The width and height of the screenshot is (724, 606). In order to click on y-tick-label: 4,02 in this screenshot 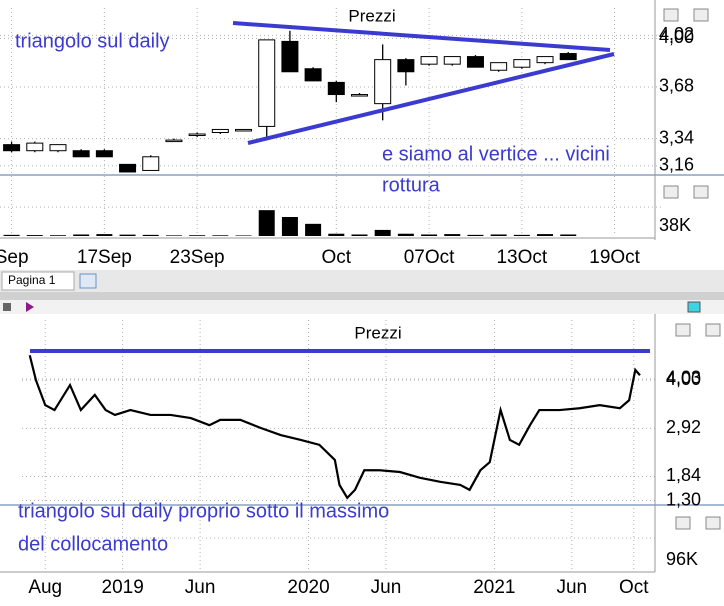, I will do `click(676, 34)`.